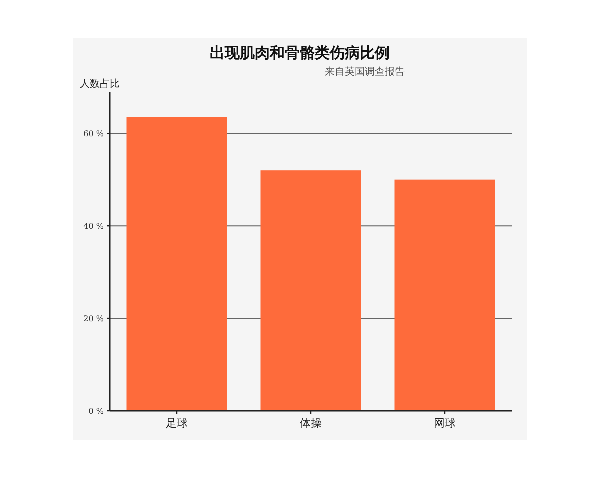 This screenshot has width=600, height=480. Describe the element at coordinates (94, 134) in the screenshot. I see `y-tick-label: 60 %` at that location.